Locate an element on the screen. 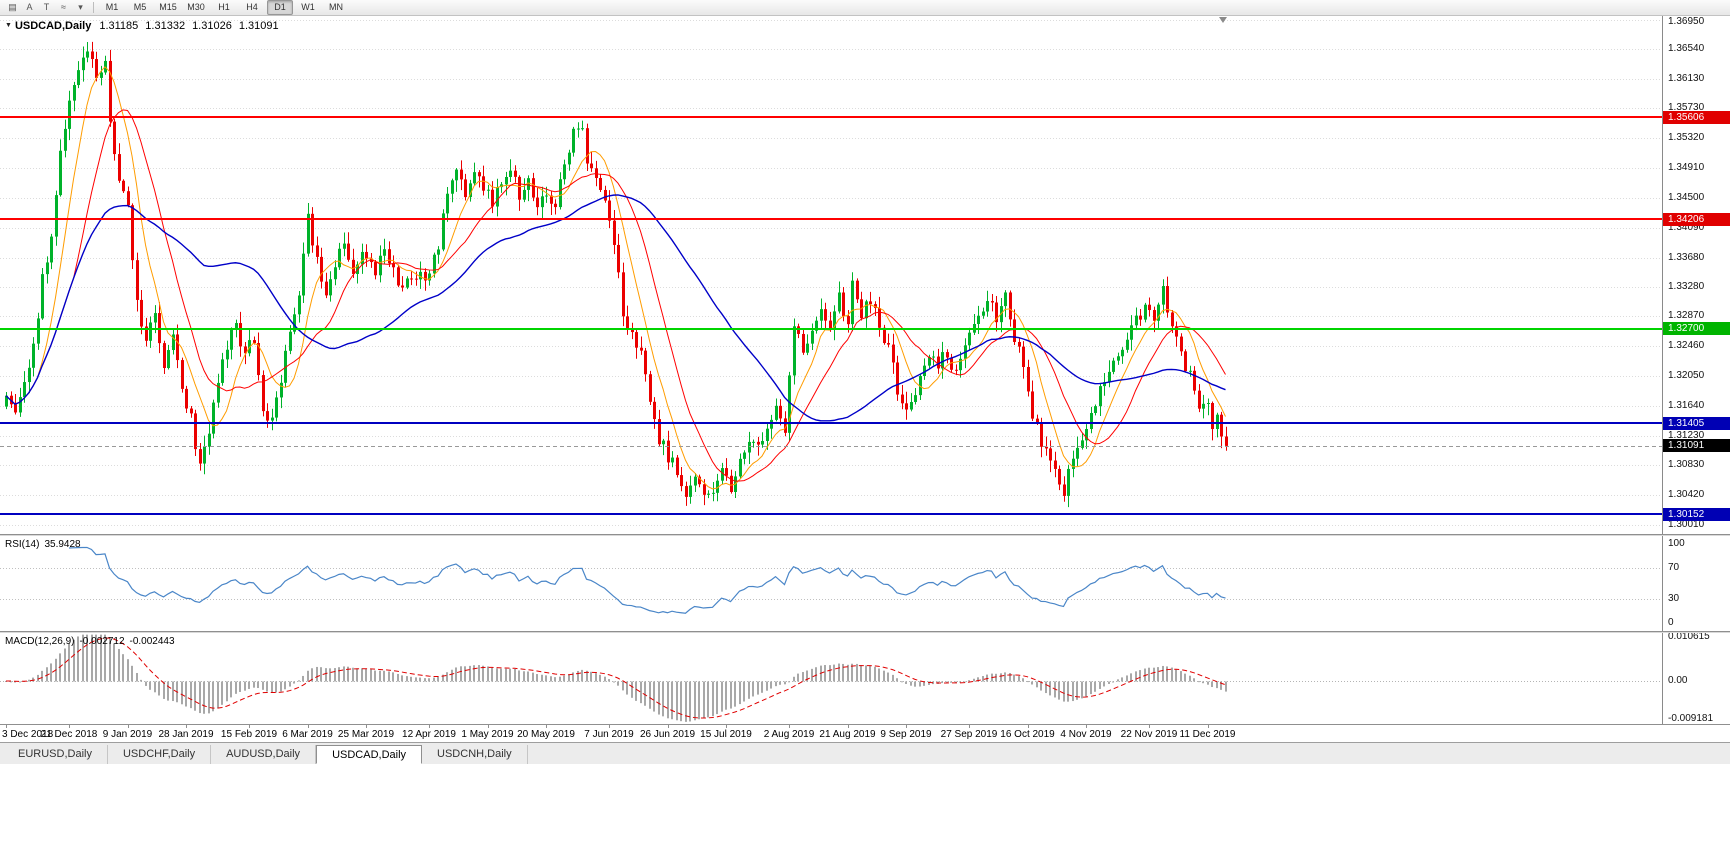 The image size is (1730, 844). timeframe-button-M30: M30 is located at coordinates (196, 7).